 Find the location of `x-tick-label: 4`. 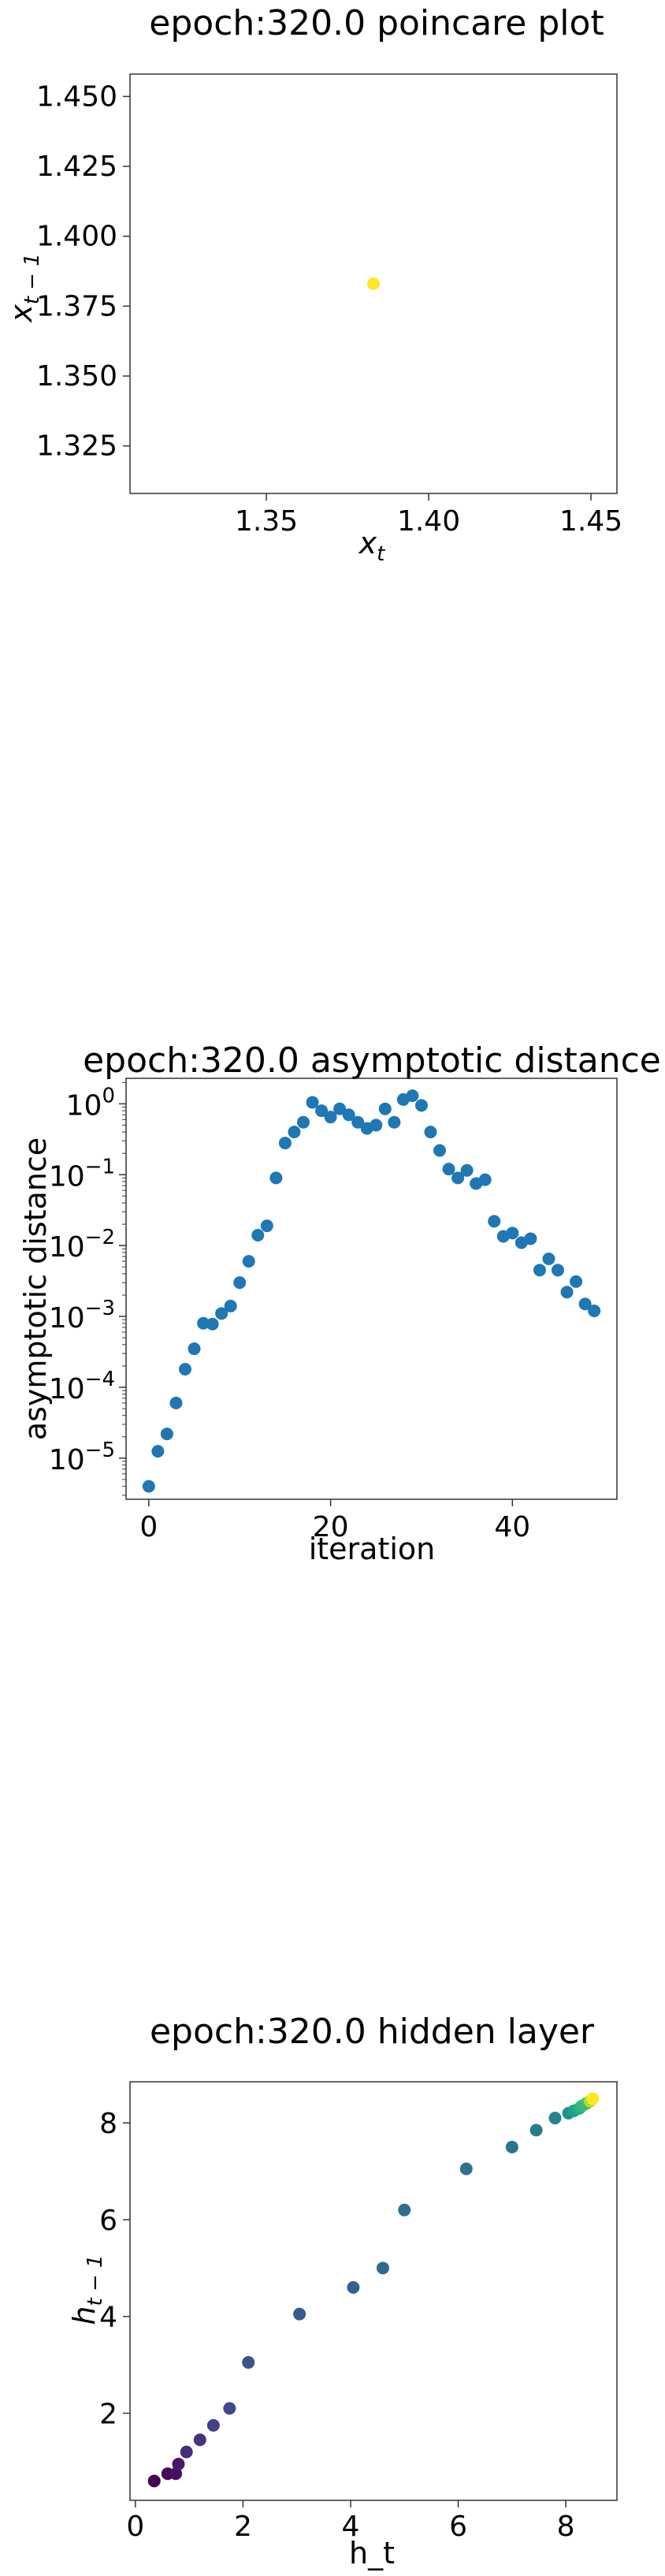

x-tick-label: 4 is located at coordinates (351, 2527).